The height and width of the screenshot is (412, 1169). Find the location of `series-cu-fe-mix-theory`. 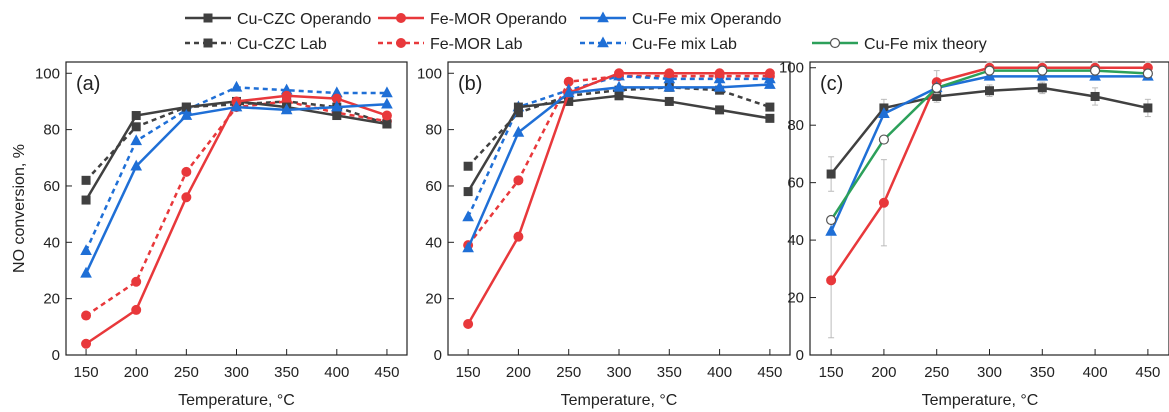

series-cu-fe-mix-theory is located at coordinates (989, 145).